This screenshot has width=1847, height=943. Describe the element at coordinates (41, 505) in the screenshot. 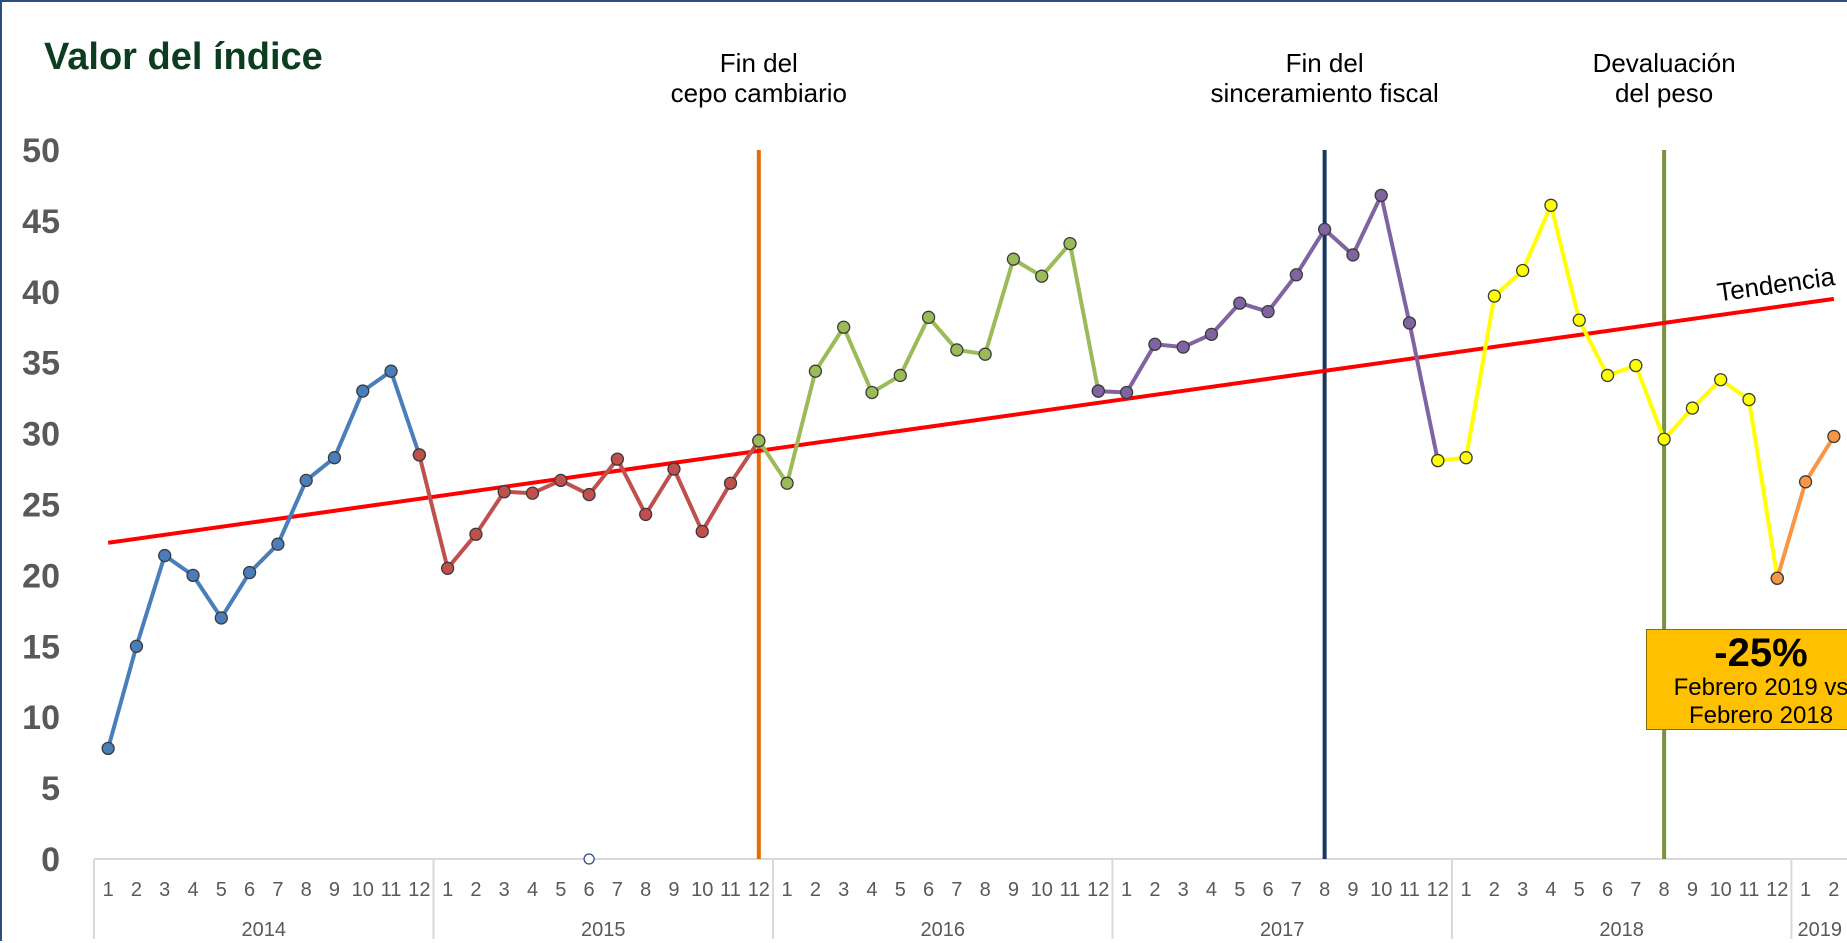

I see `y-axis: 0 5 10 15 20 25 30 35 40 45 50` at that location.